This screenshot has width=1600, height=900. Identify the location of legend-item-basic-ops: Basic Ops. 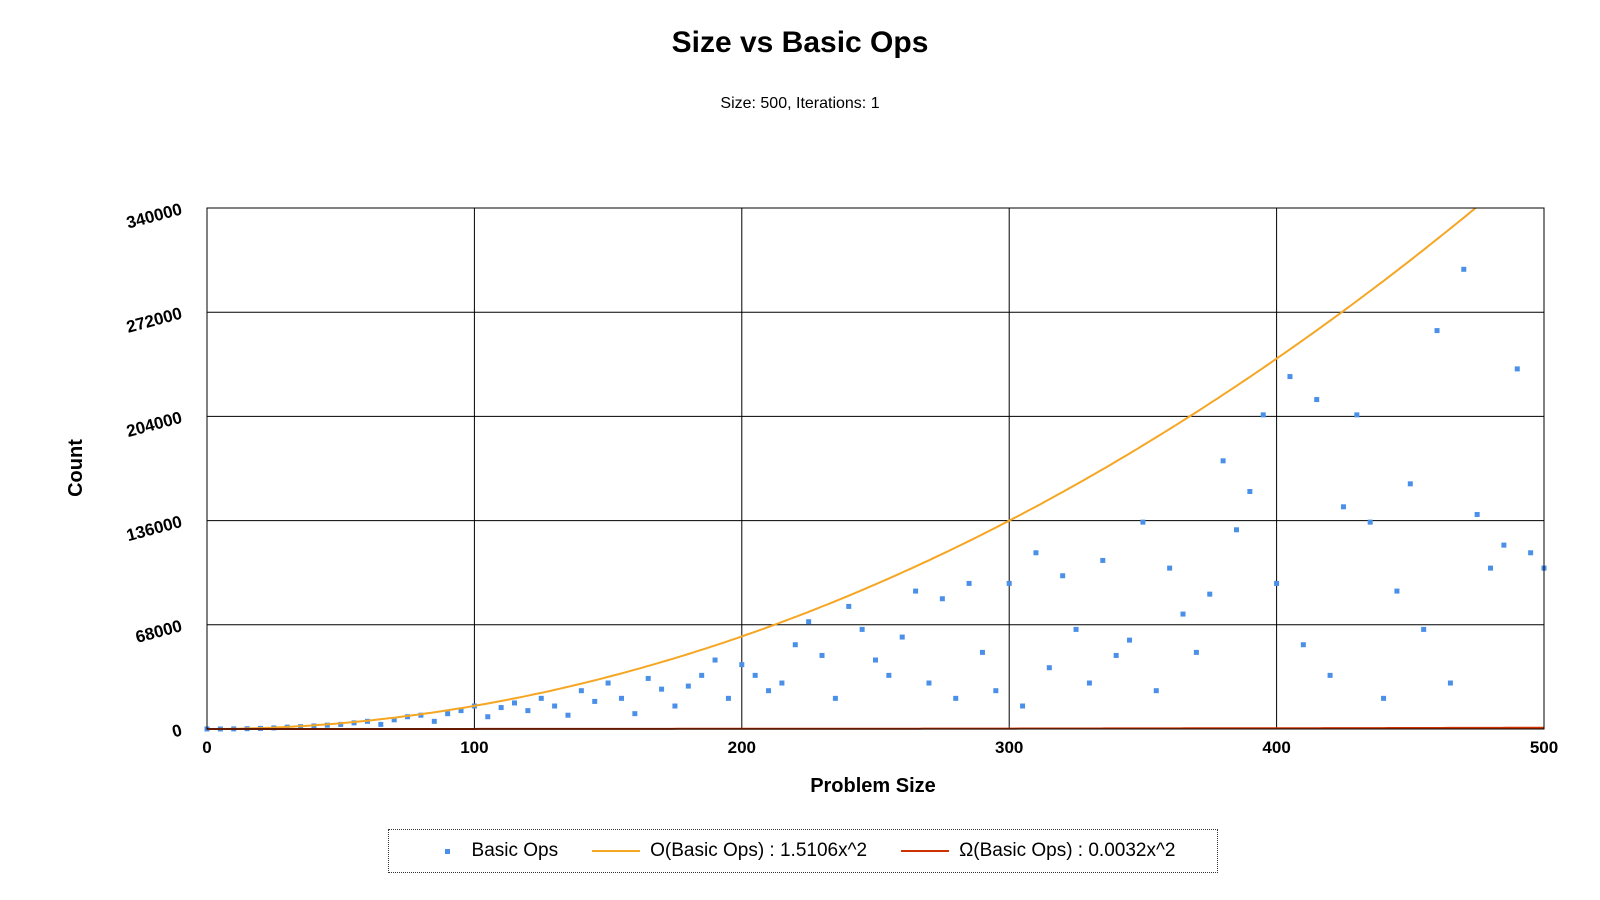
(495, 851).